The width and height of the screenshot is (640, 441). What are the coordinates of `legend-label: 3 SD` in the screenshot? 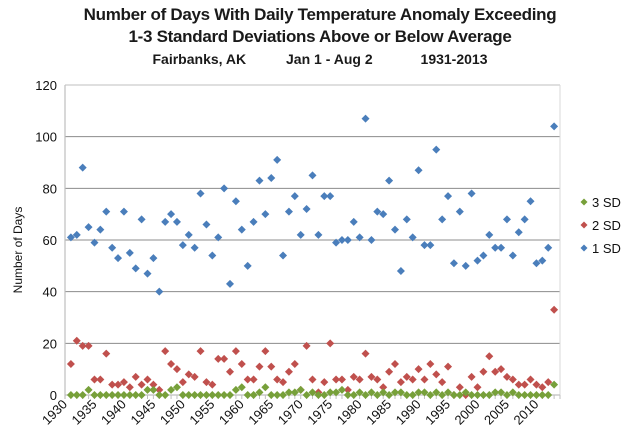 It's located at (606, 202).